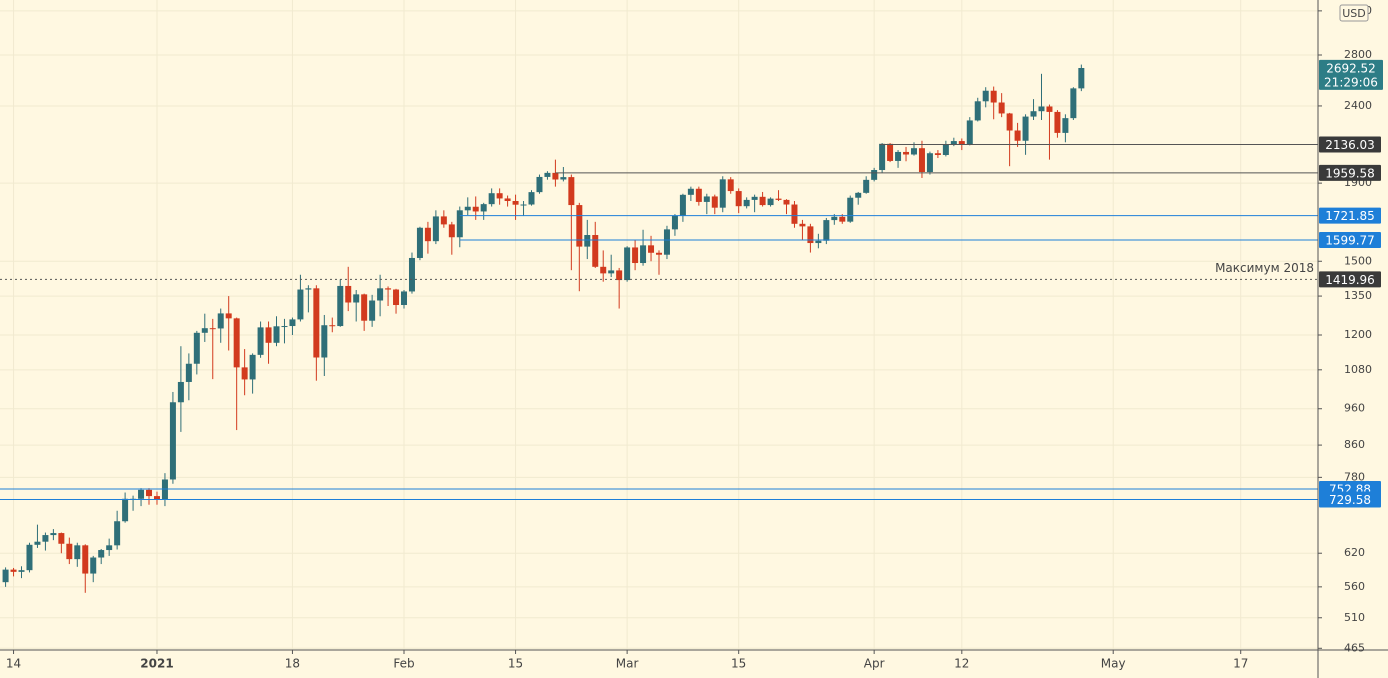  Describe the element at coordinates (13, 664) in the screenshot. I see `x-tick-label: 14` at that location.